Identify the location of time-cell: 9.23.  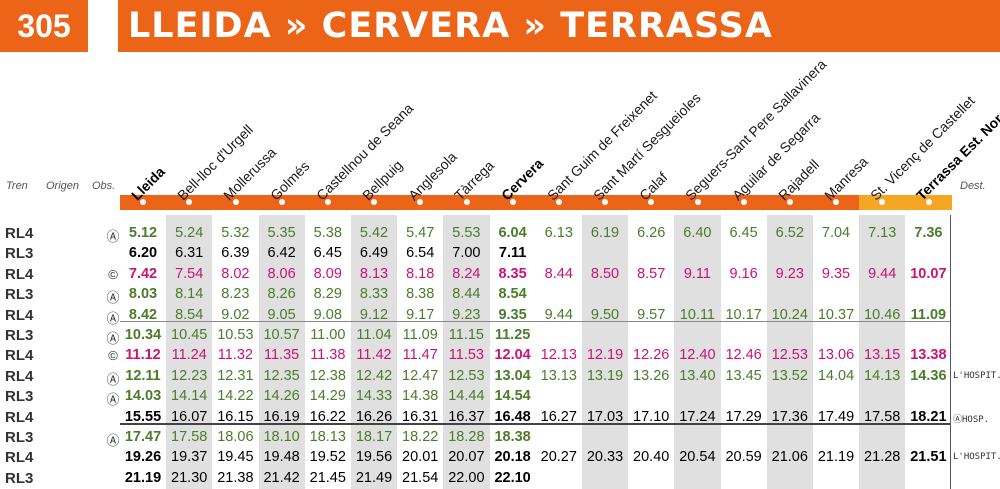
(789, 273).